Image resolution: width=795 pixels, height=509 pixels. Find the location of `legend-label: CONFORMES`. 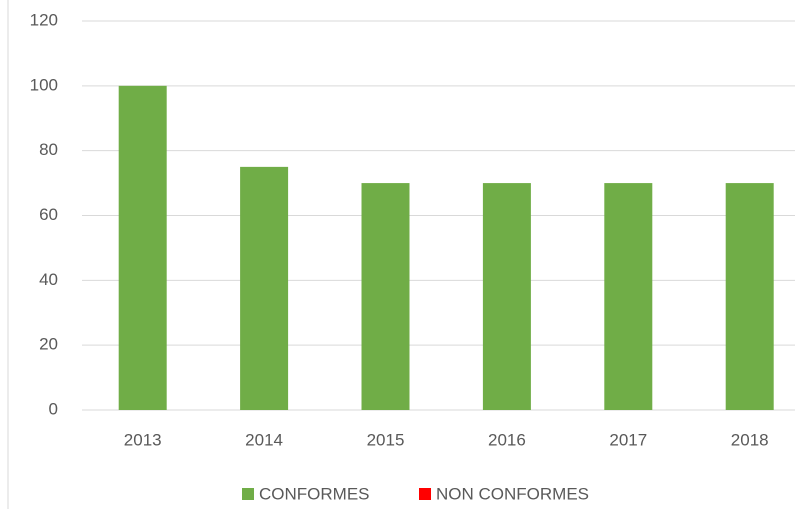

legend-label: CONFORMES is located at coordinates (314, 493).